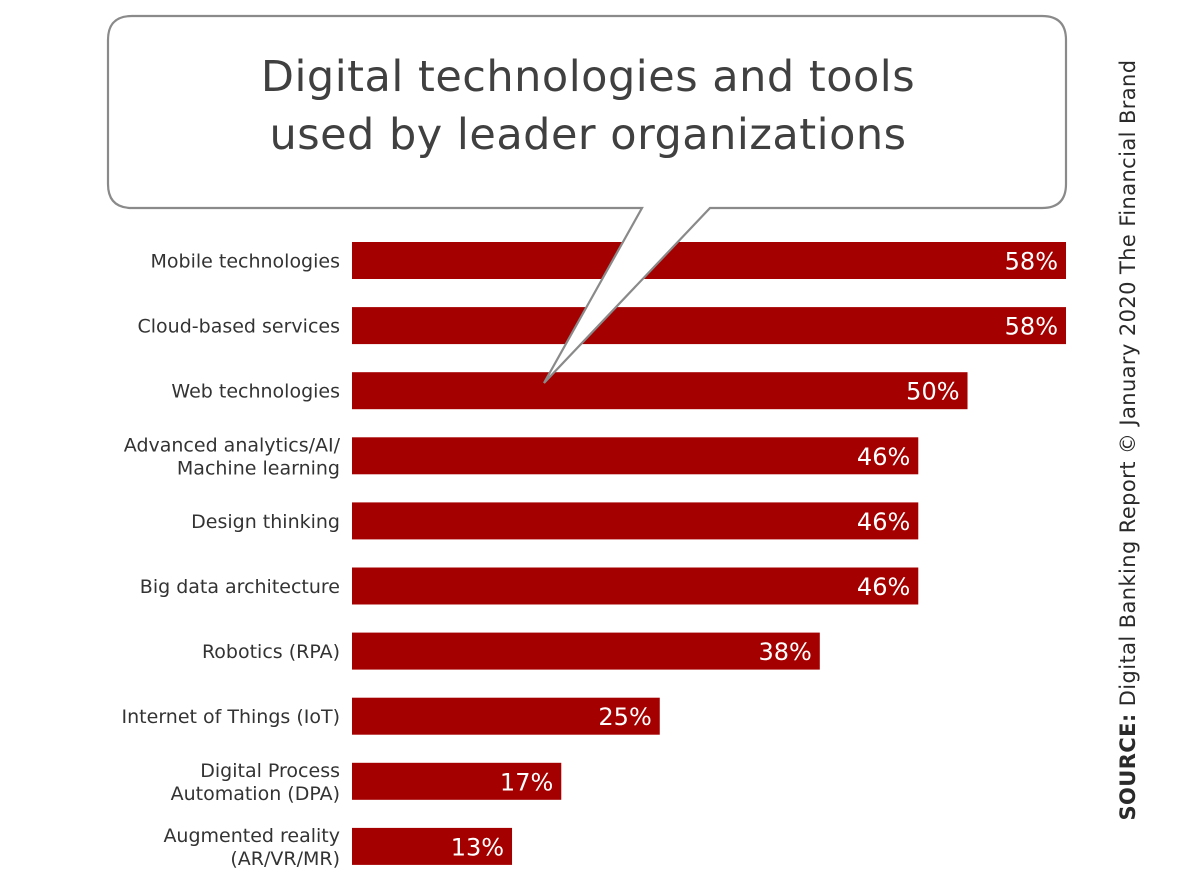  What do you see at coordinates (270, 771) in the screenshot?
I see `category-label-line: Digital Process` at bounding box center [270, 771].